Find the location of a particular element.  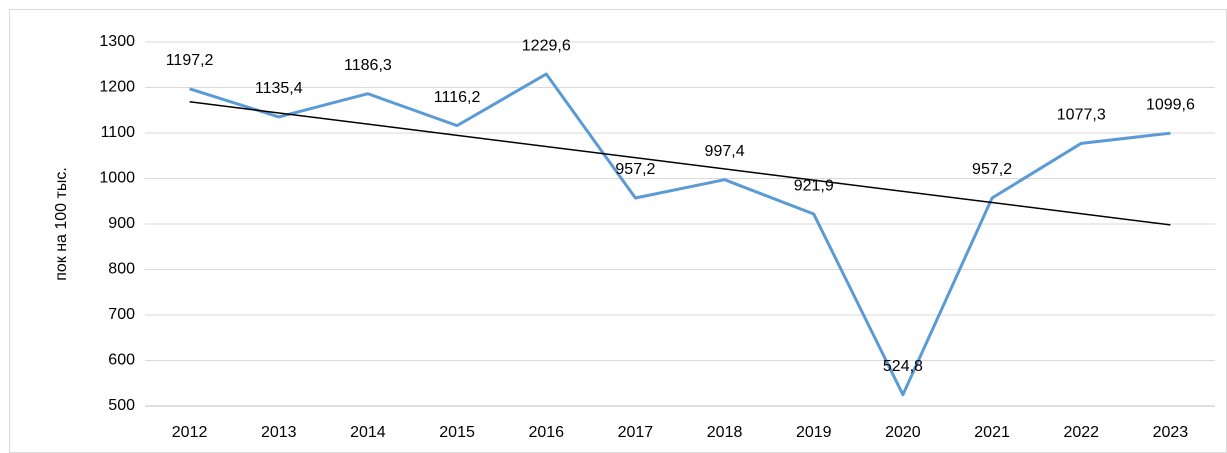

x-tick-label: 2020 is located at coordinates (903, 432).